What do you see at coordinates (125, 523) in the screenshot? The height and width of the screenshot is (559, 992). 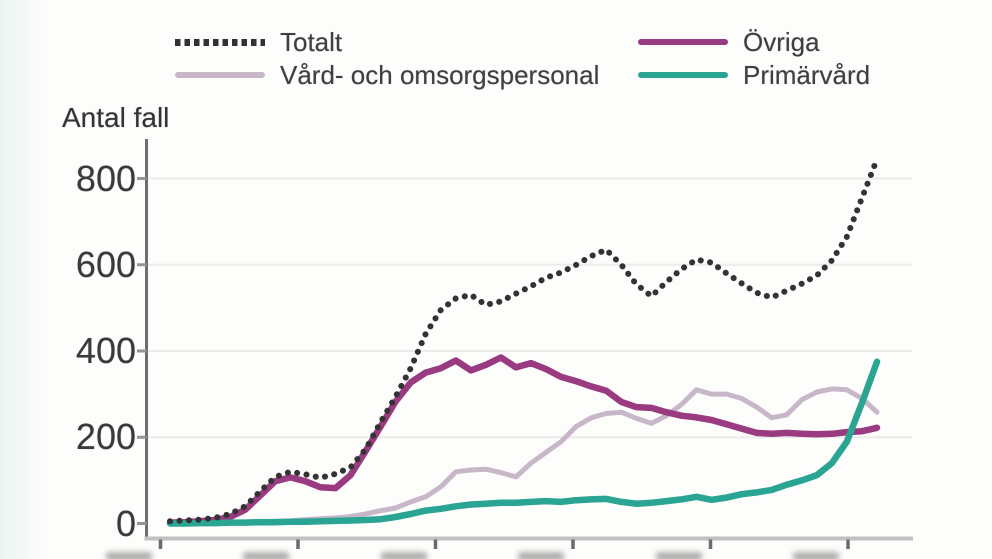 I see `y-tick-label: 0` at bounding box center [125, 523].